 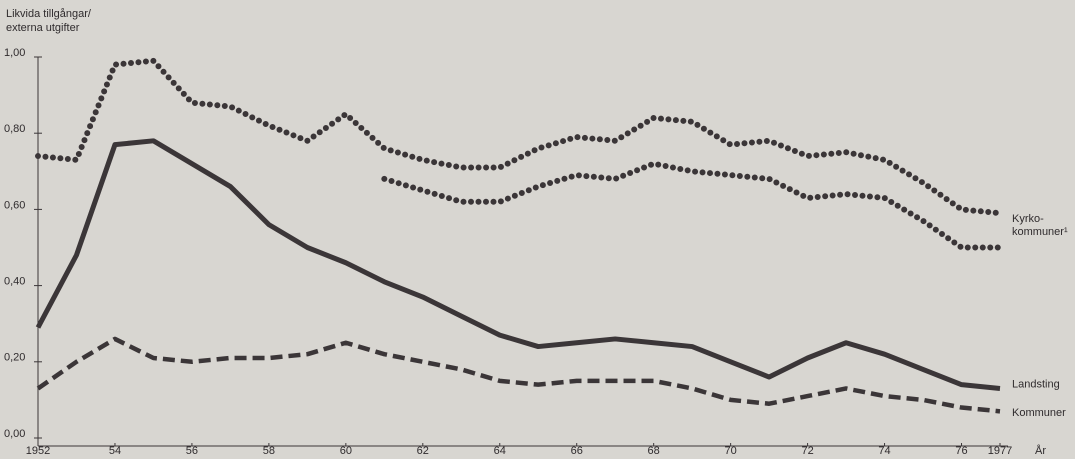 What do you see at coordinates (1040, 450) in the screenshot?
I see `x-axis-label: År` at bounding box center [1040, 450].